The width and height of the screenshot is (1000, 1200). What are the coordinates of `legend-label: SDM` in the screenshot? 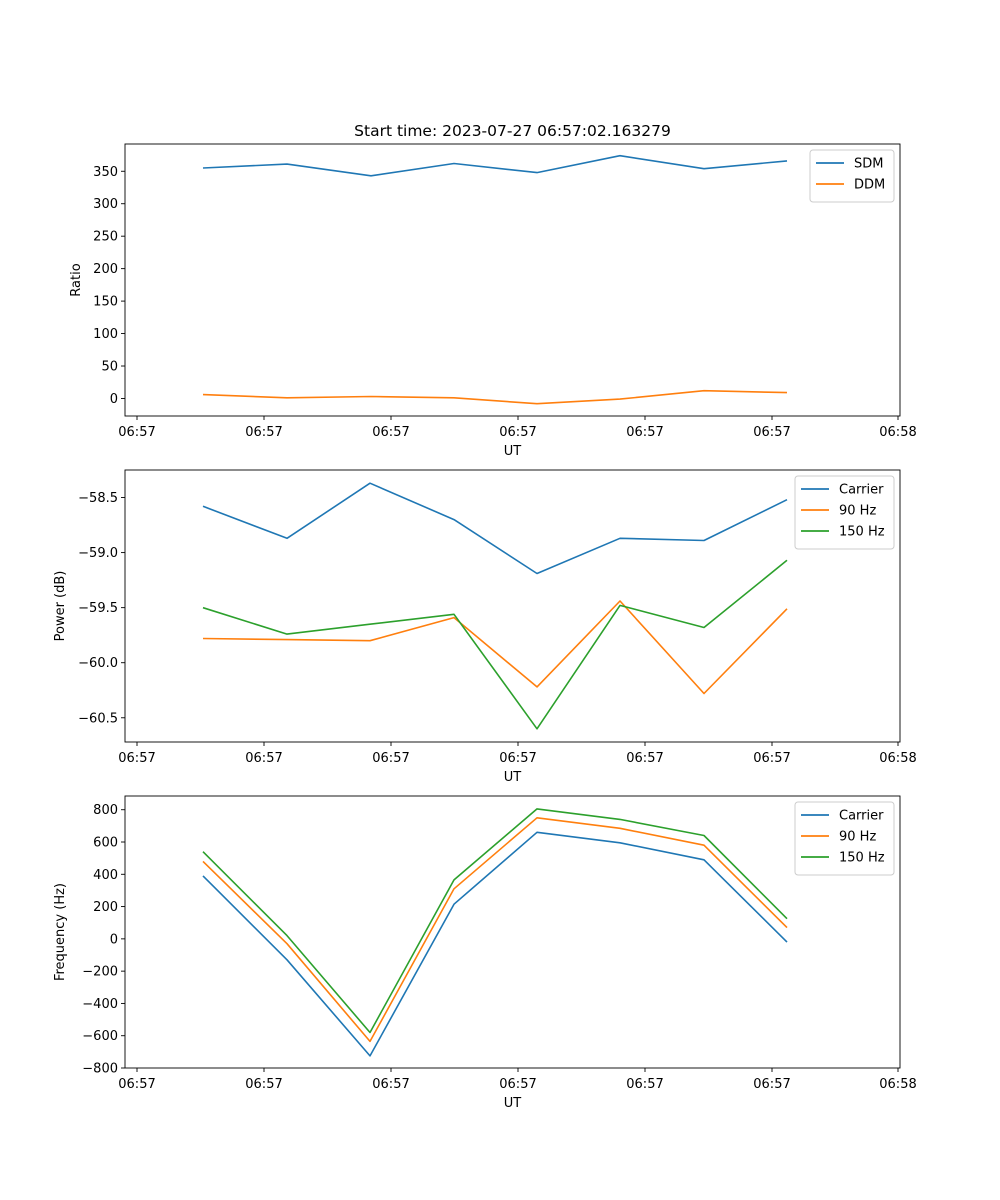 It's located at (868, 164).